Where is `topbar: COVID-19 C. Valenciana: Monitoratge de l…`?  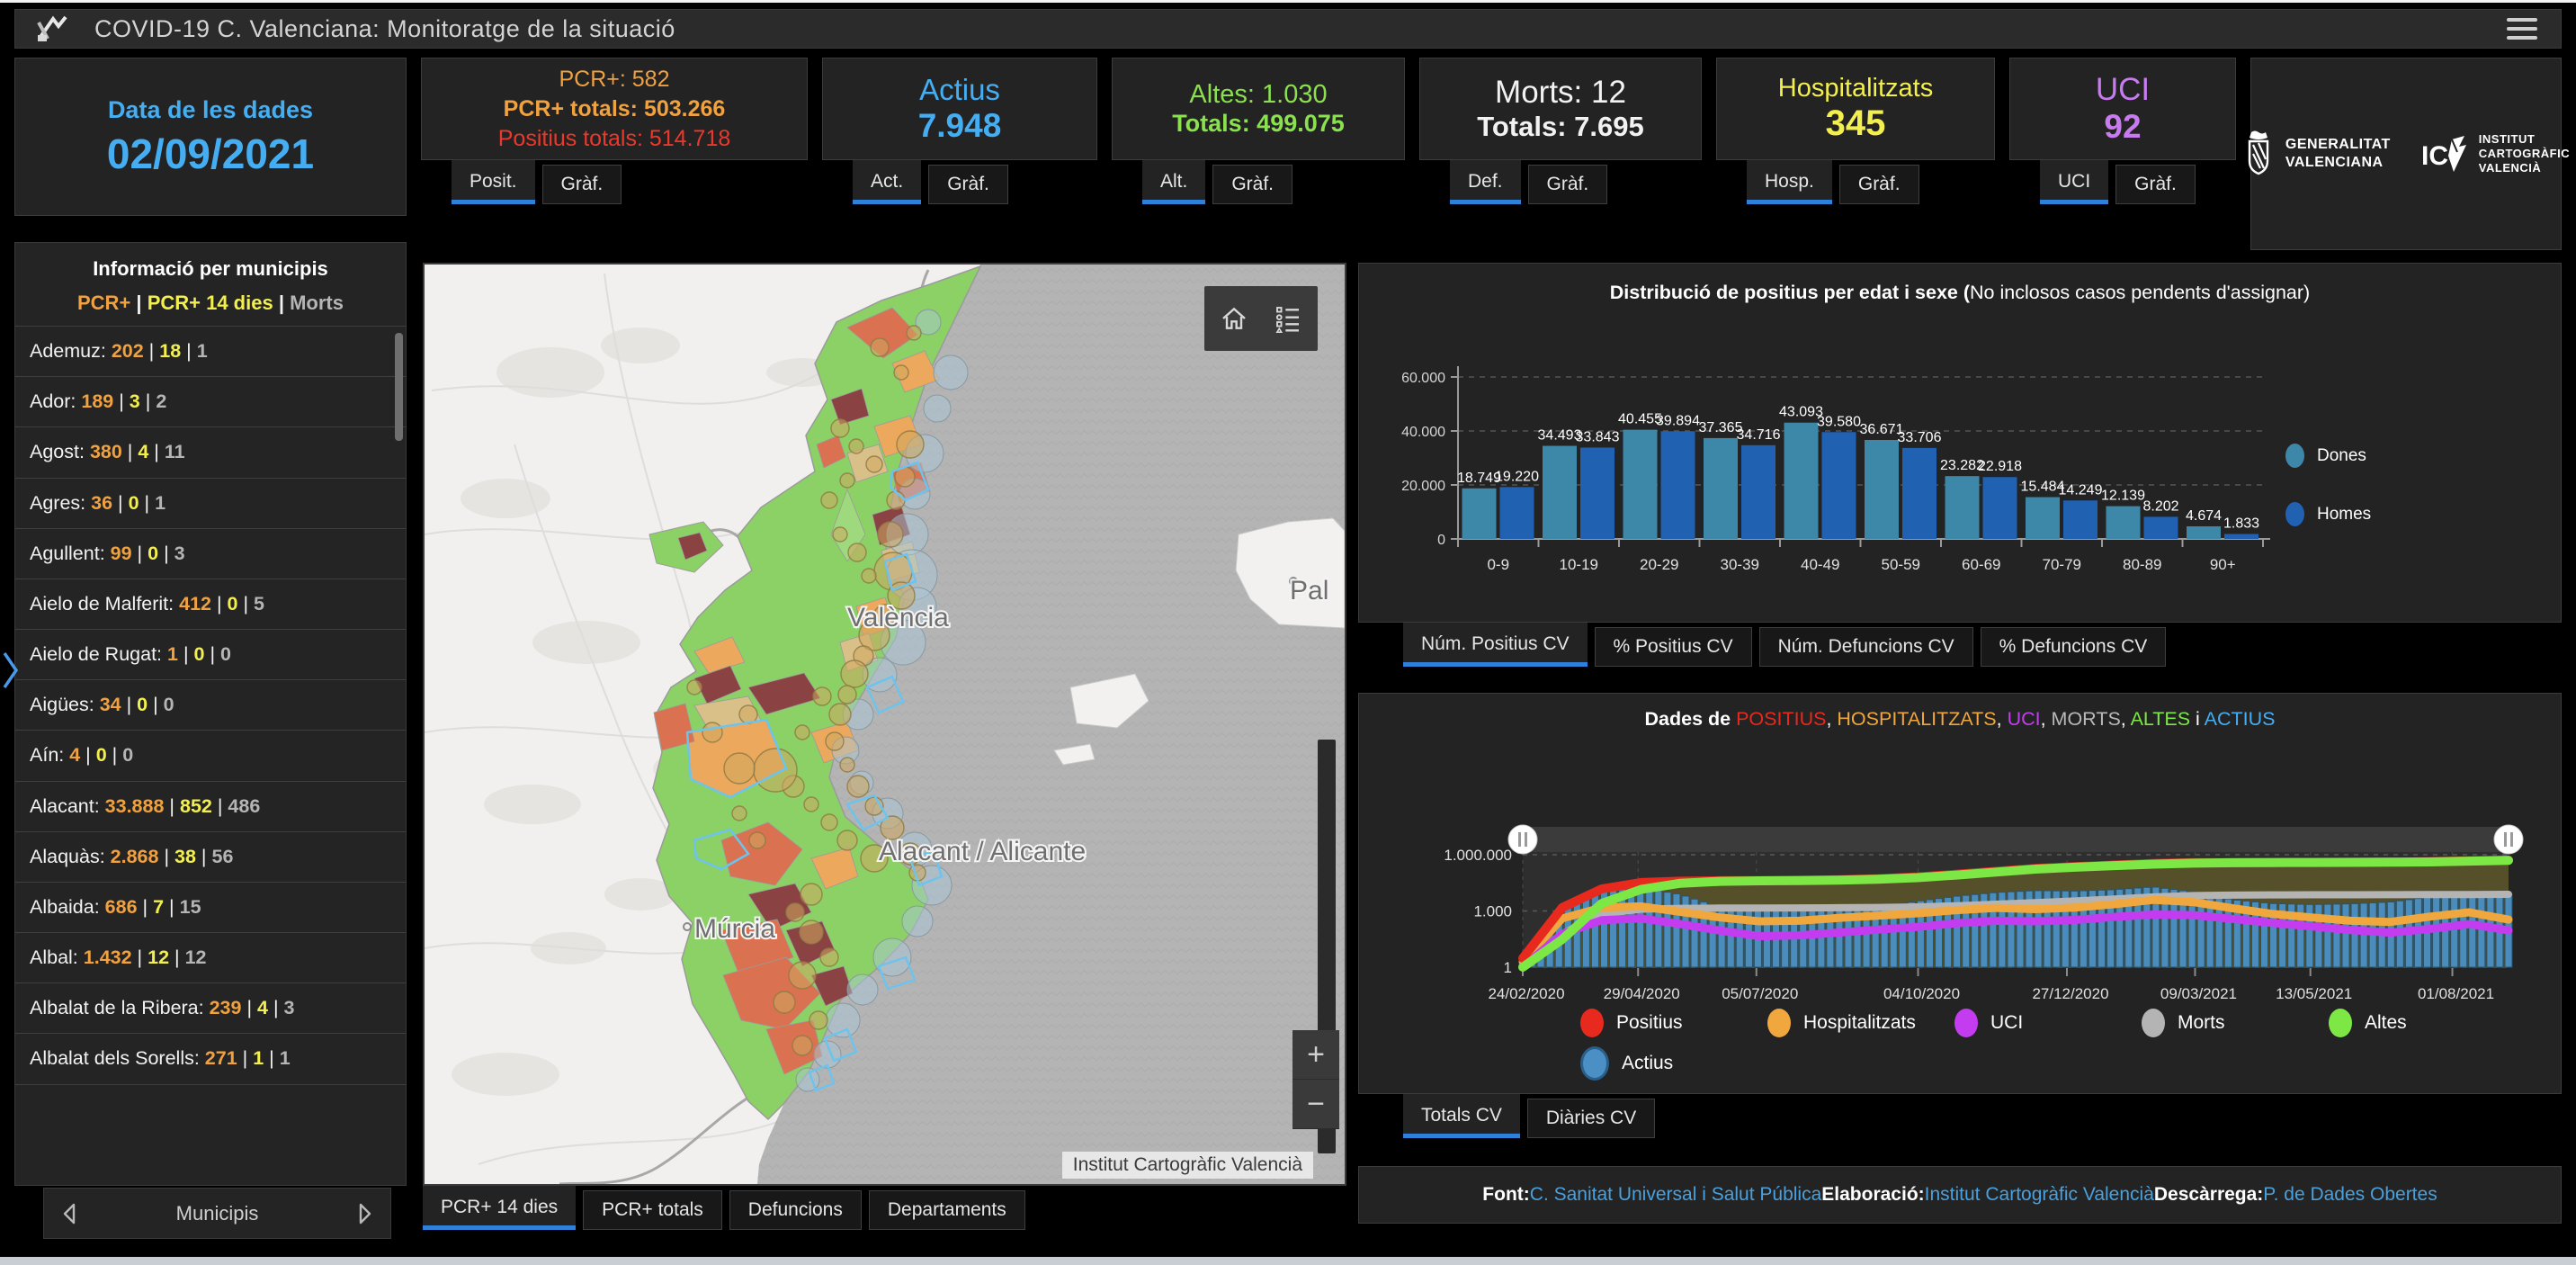
topbar: COVID-19 C. Valenciana: Monitoratge de l… is located at coordinates (1288, 29).